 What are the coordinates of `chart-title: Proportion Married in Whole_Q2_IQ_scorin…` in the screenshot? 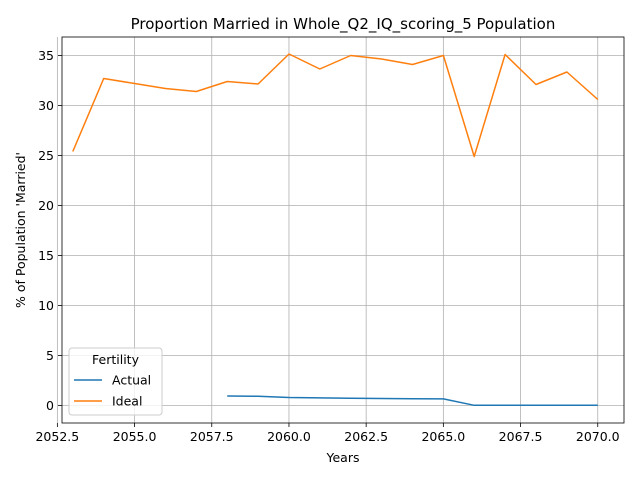 It's located at (343, 24).